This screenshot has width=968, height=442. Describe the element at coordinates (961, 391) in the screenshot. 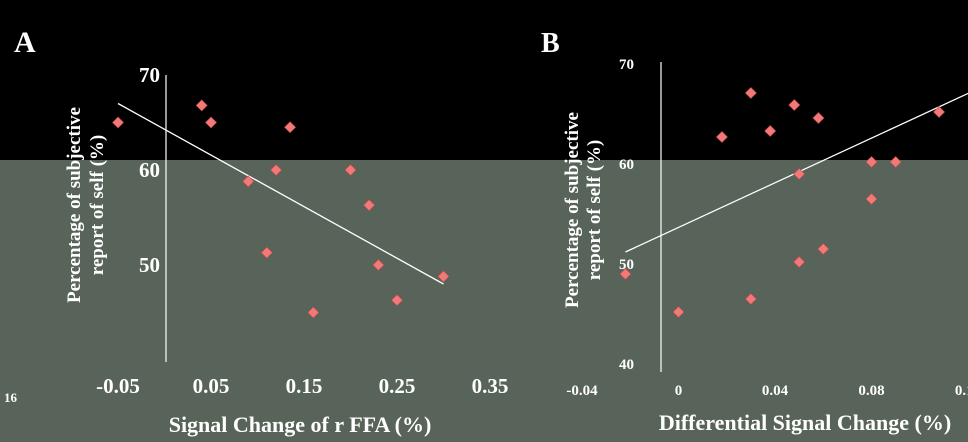

I see `x-tick-label: 0.12` at that location.